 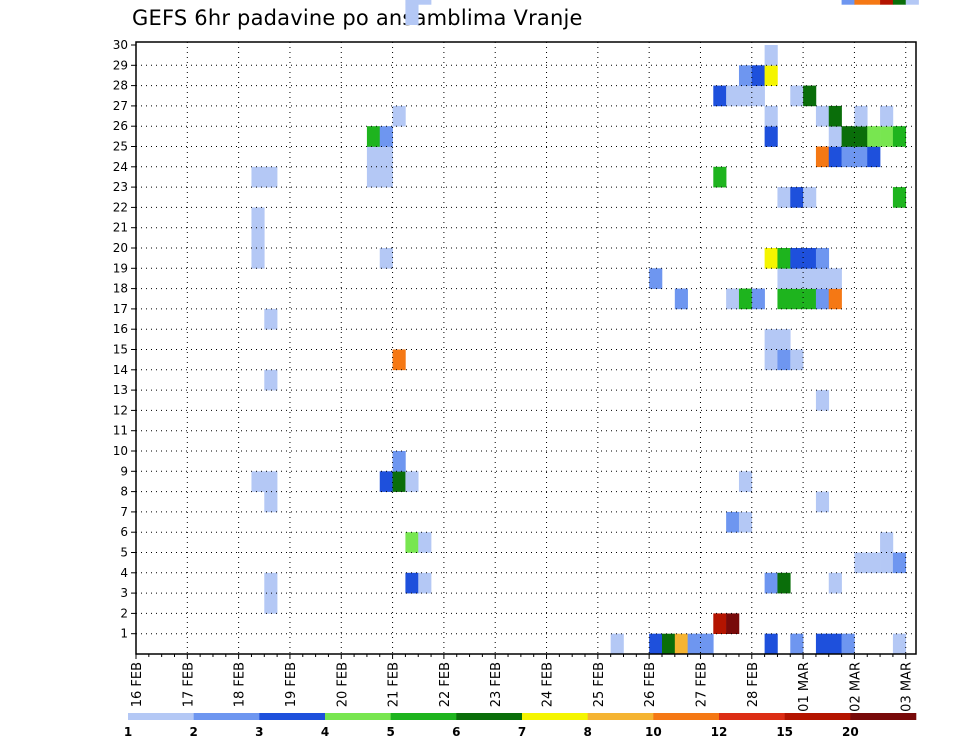 What do you see at coordinates (120, 126) in the screenshot?
I see `y-tick-label: 26` at bounding box center [120, 126].